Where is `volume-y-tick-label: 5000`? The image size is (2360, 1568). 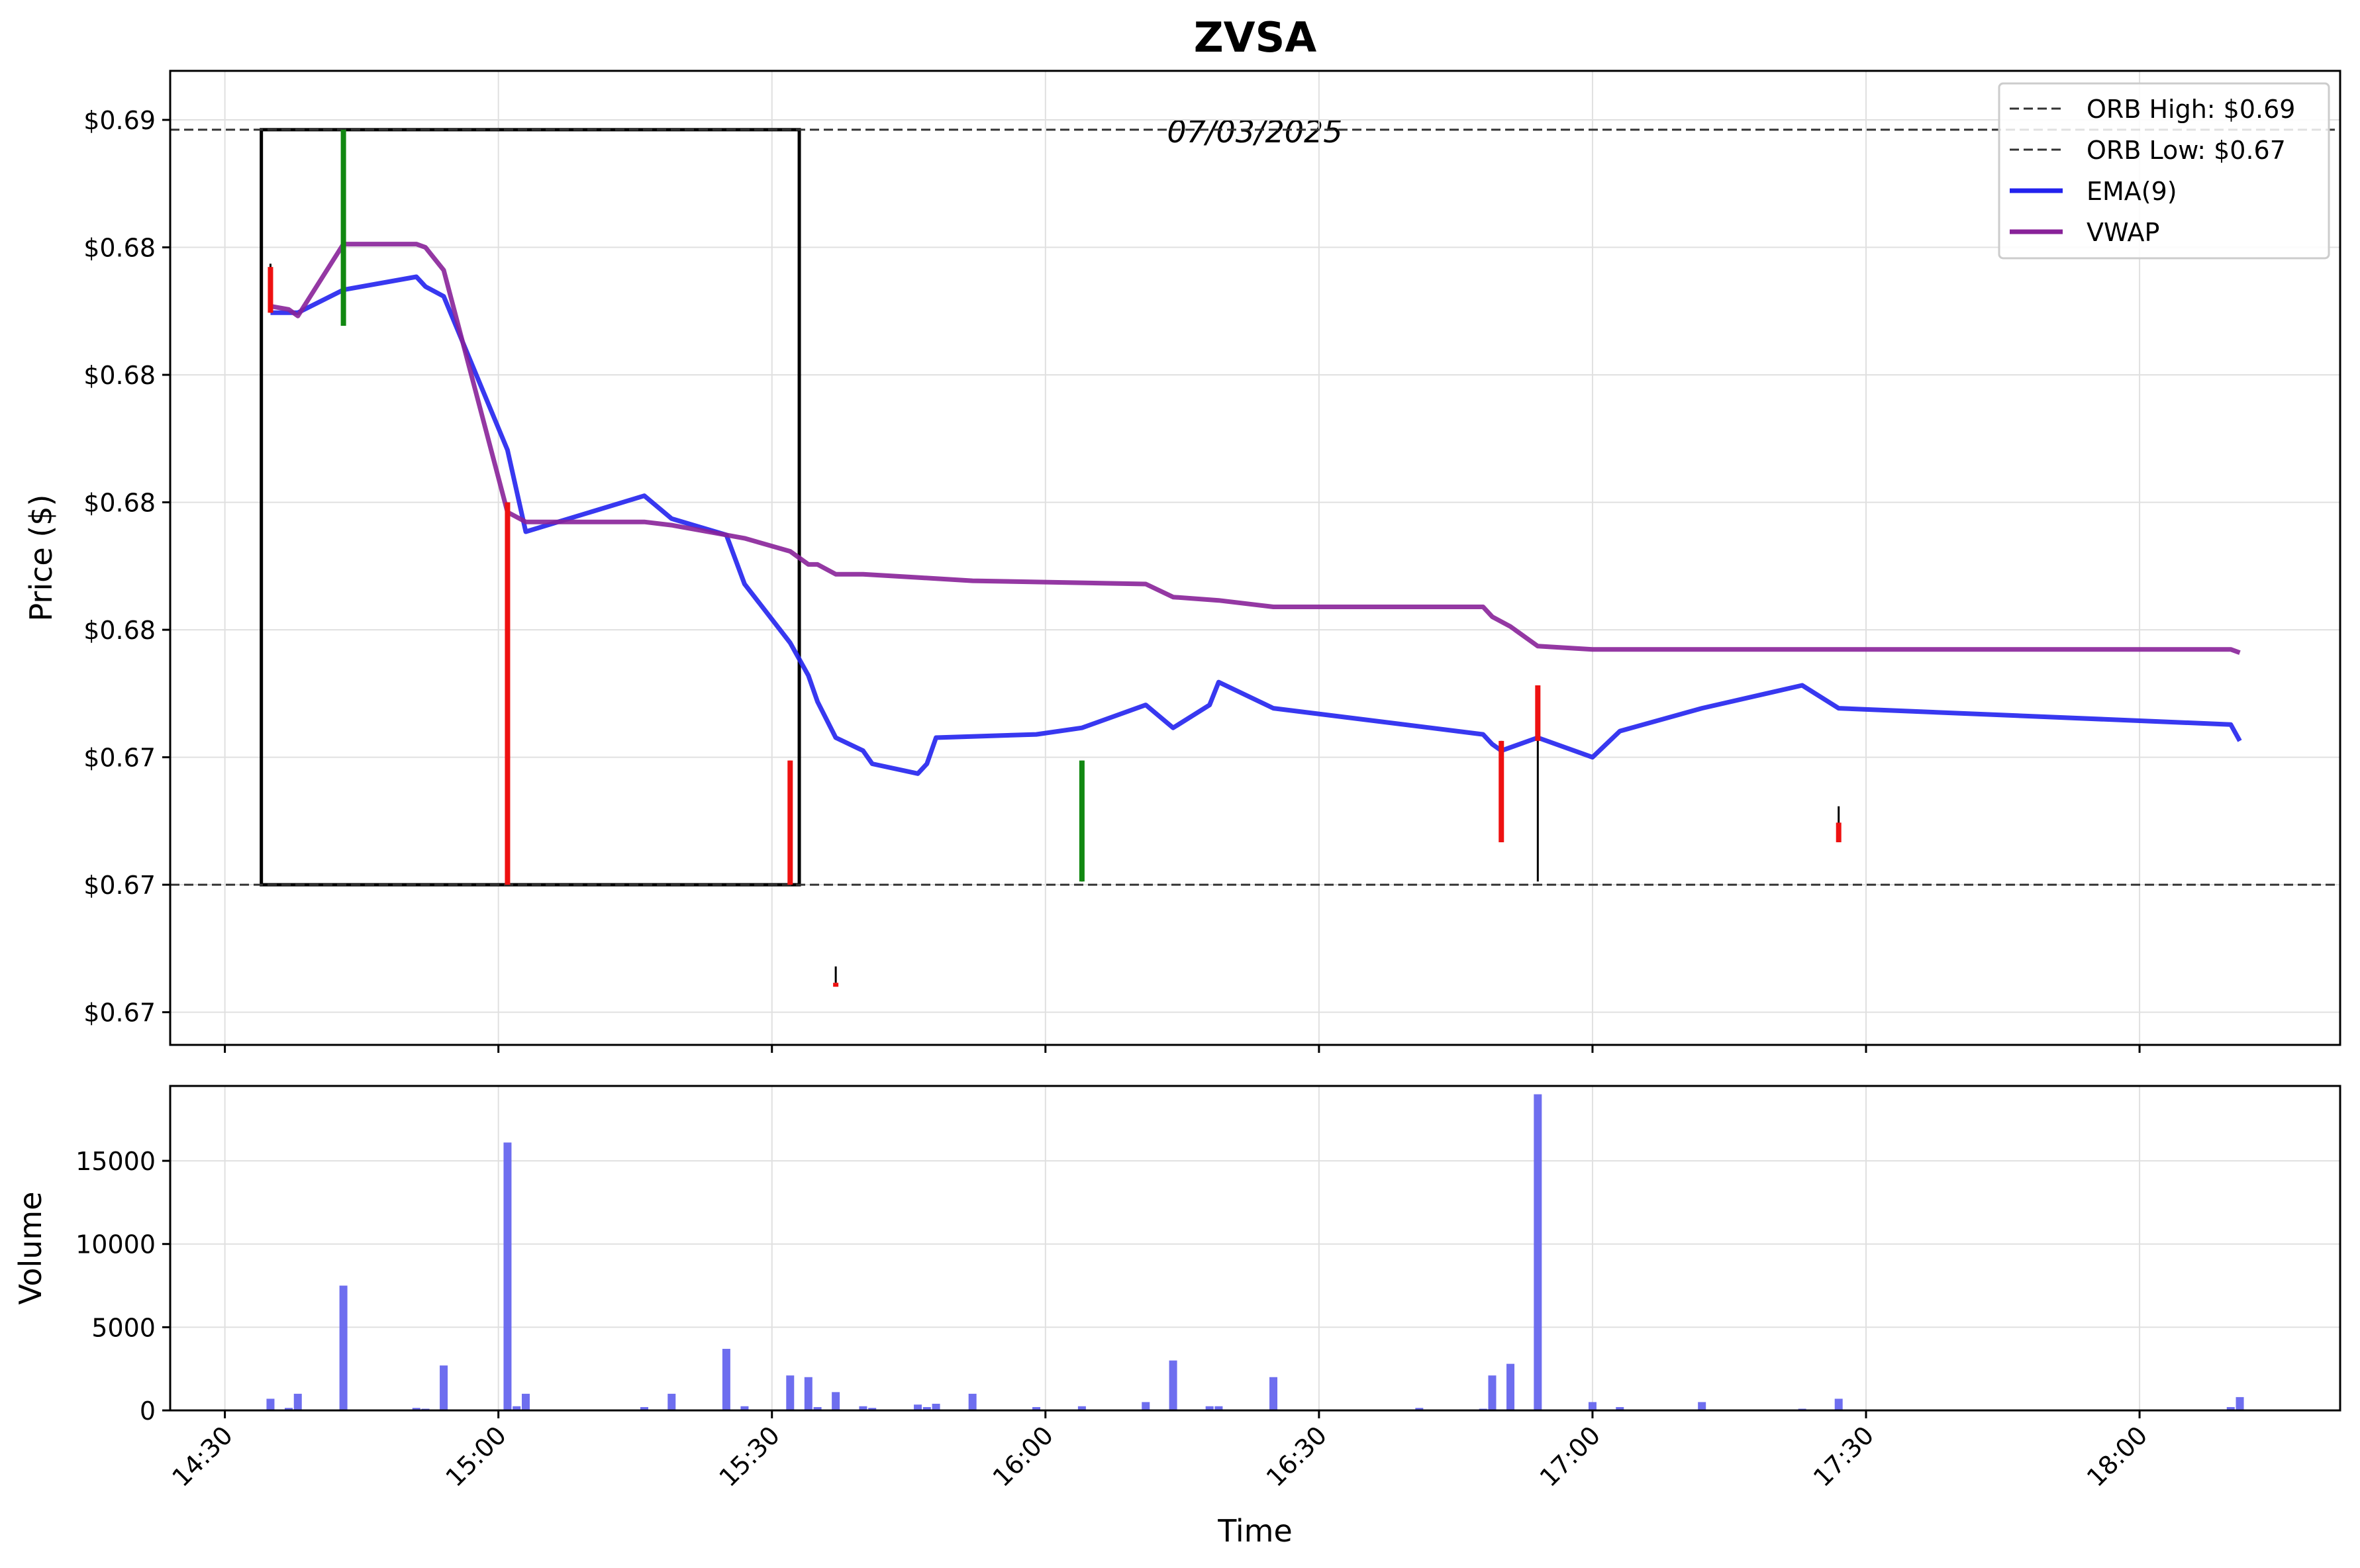
volume-y-tick-label: 5000 is located at coordinates (124, 1327).